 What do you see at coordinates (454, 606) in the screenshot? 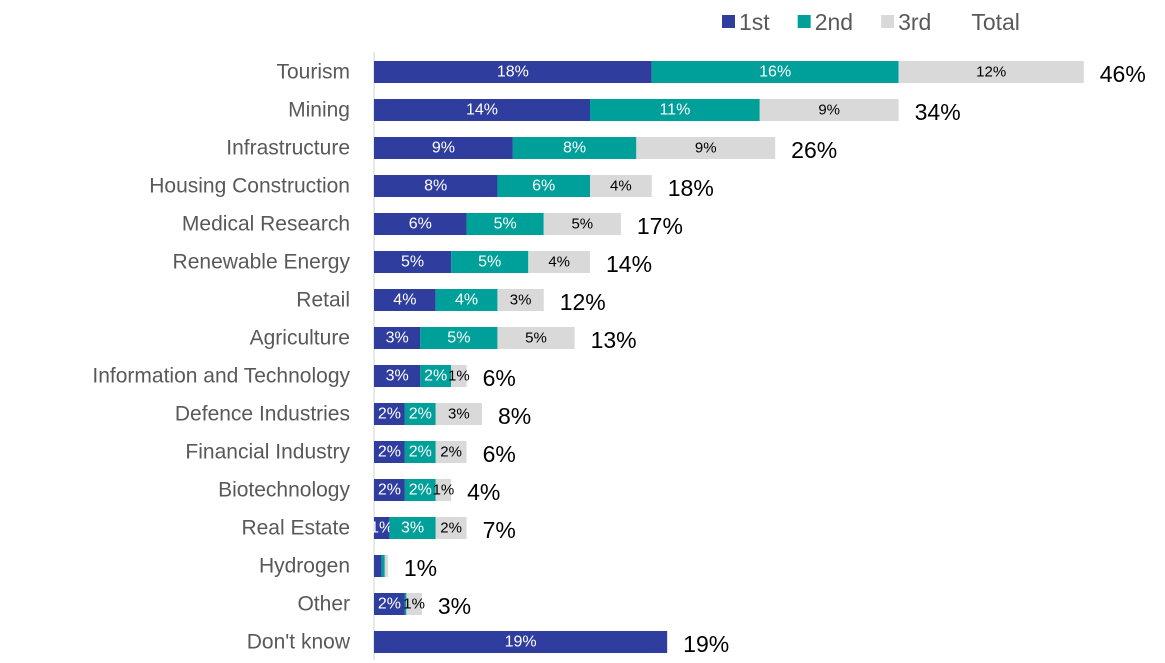
I see `total-label: 3%` at bounding box center [454, 606].